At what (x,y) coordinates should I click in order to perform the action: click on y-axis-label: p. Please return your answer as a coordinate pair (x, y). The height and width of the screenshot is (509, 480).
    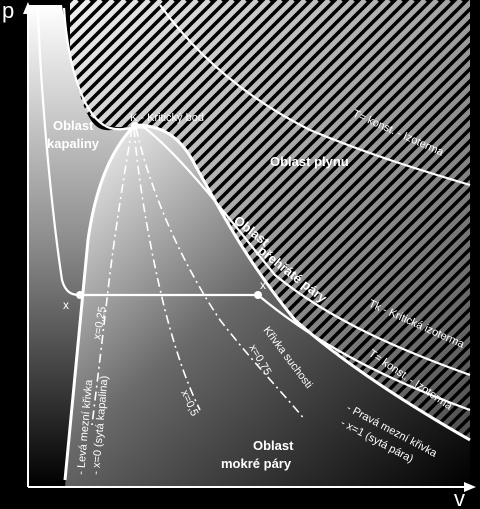
    Looking at the image, I should click on (8, 11).